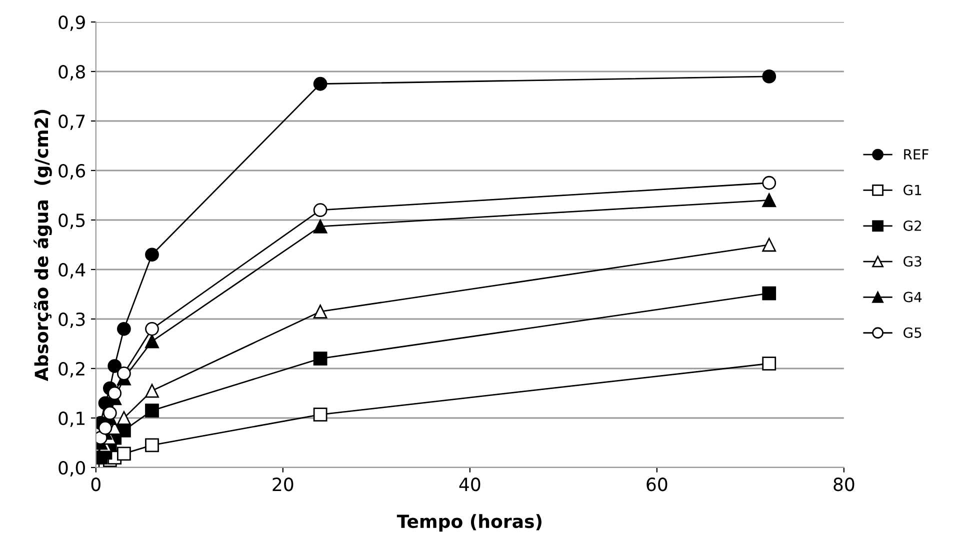 Image resolution: width=959 pixels, height=550 pixels. Describe the element at coordinates (43, 246) in the screenshot. I see `y-axis-title: Absorção de água (g/cm2)` at that location.